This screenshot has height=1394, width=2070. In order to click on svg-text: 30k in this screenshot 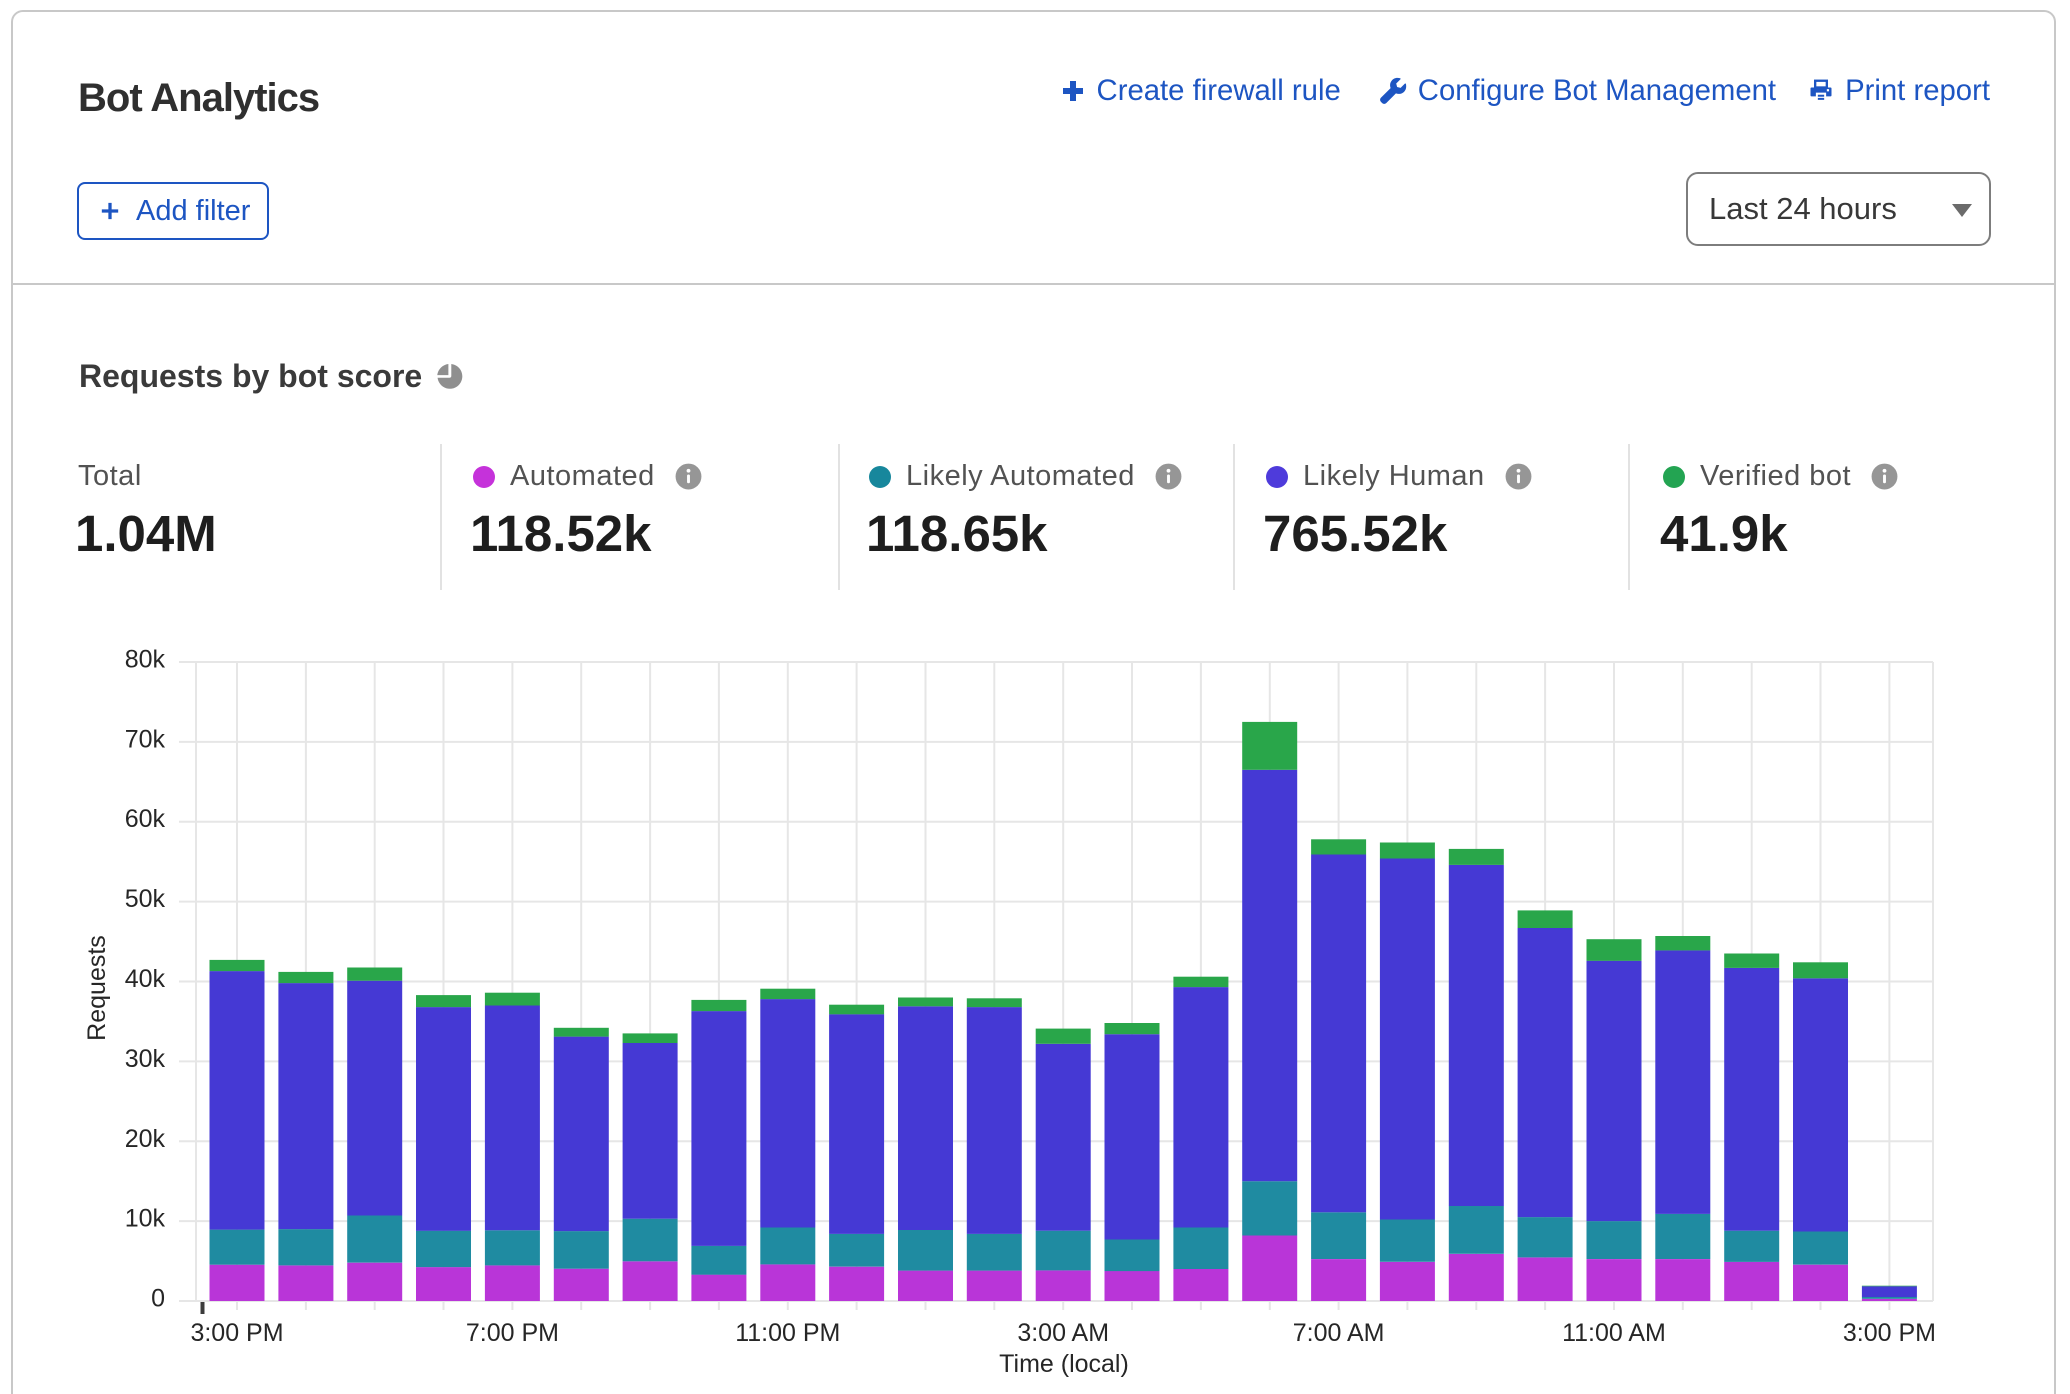, I will do `click(145, 1059)`.